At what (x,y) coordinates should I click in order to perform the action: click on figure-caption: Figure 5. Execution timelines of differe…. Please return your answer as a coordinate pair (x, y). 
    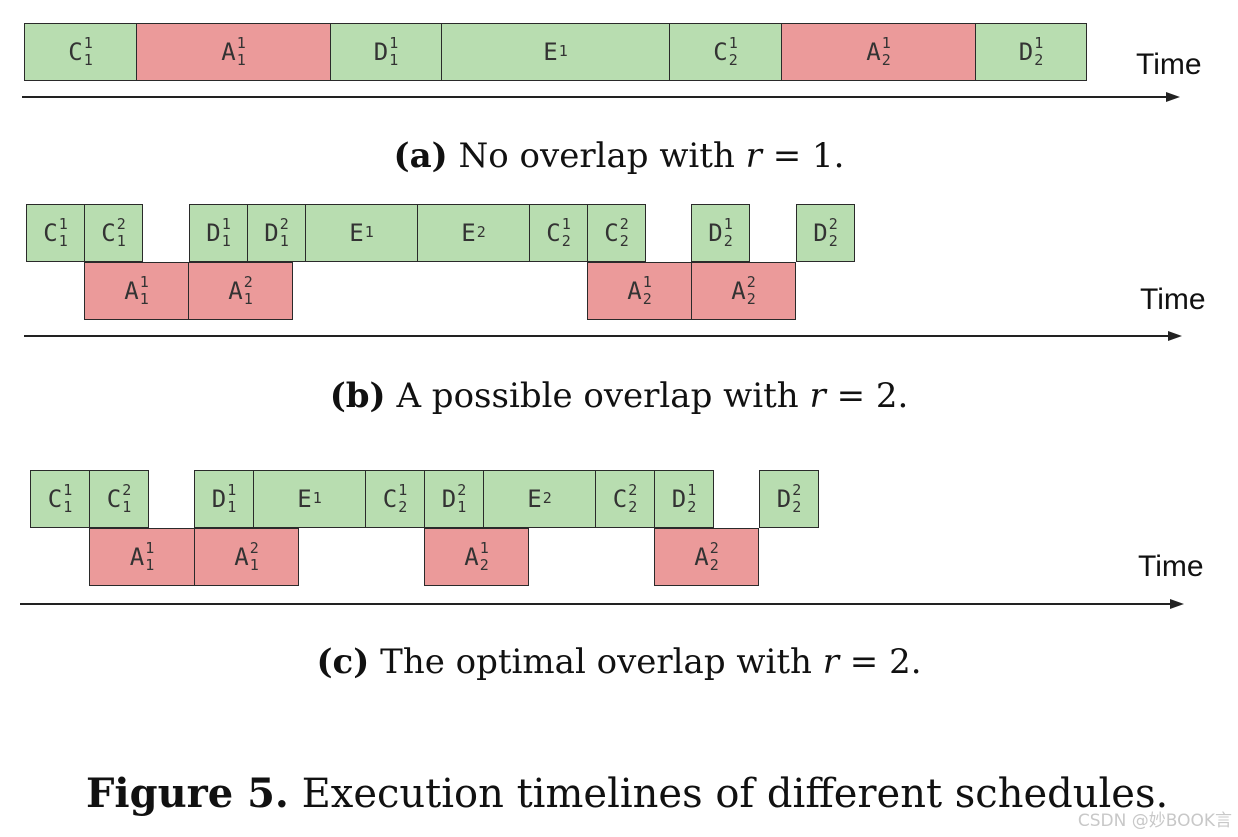
    Looking at the image, I should click on (627, 793).